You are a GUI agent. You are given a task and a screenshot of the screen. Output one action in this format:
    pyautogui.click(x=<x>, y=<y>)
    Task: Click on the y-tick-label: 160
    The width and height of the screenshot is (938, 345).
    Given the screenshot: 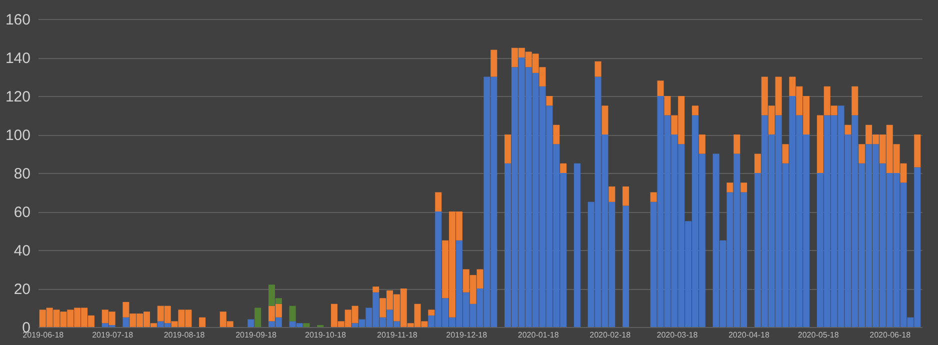 What is the action you would take?
    pyautogui.click(x=17, y=20)
    